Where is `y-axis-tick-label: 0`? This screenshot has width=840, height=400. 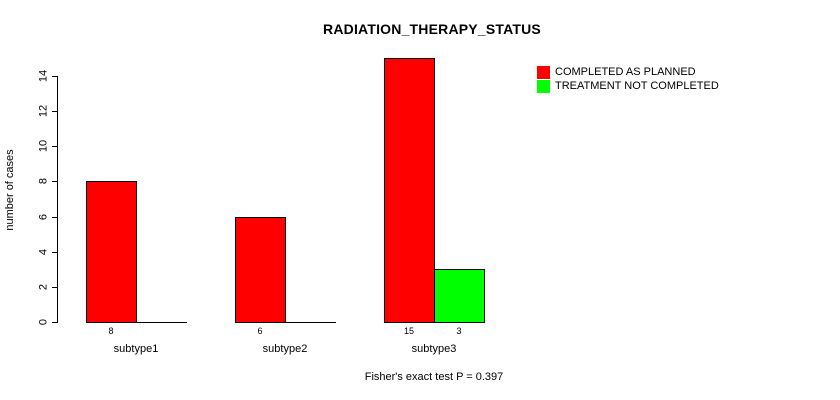 y-axis-tick-label: 0 is located at coordinates (43, 322).